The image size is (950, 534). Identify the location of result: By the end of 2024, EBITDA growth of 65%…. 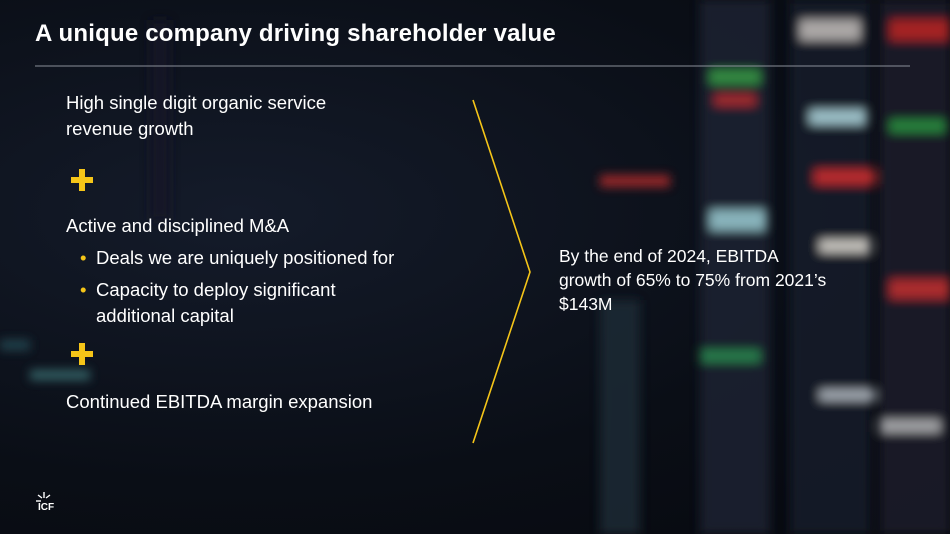
(693, 280).